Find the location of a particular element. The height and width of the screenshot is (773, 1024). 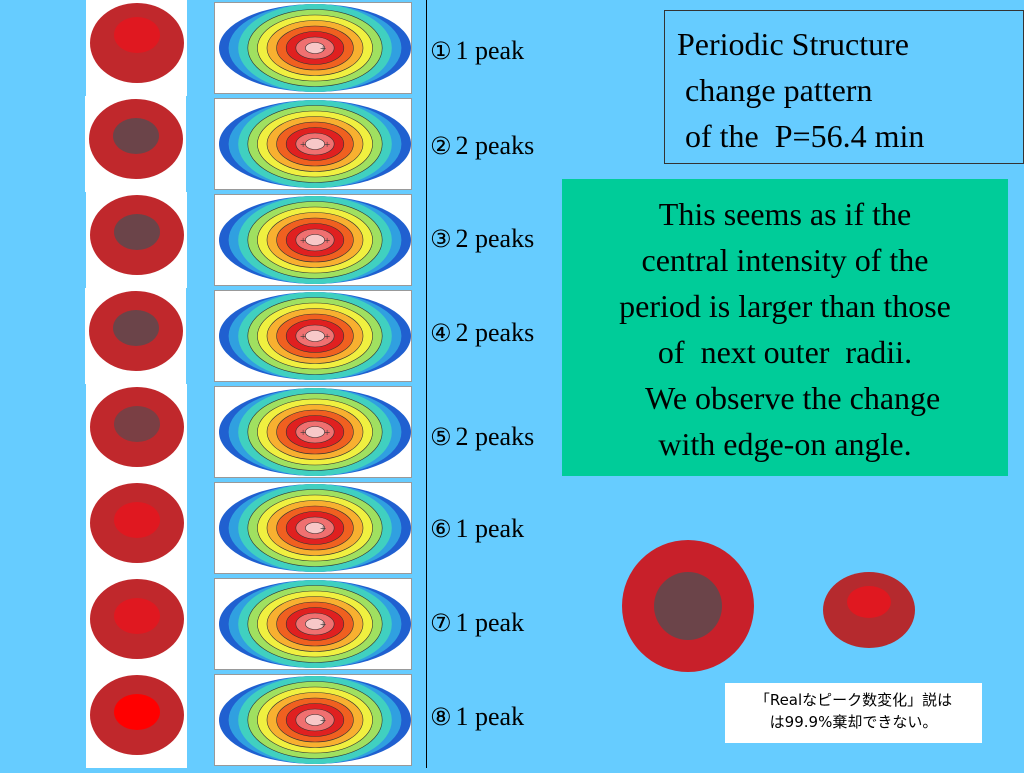

disk-illustrations is located at coordinates (768, 606).